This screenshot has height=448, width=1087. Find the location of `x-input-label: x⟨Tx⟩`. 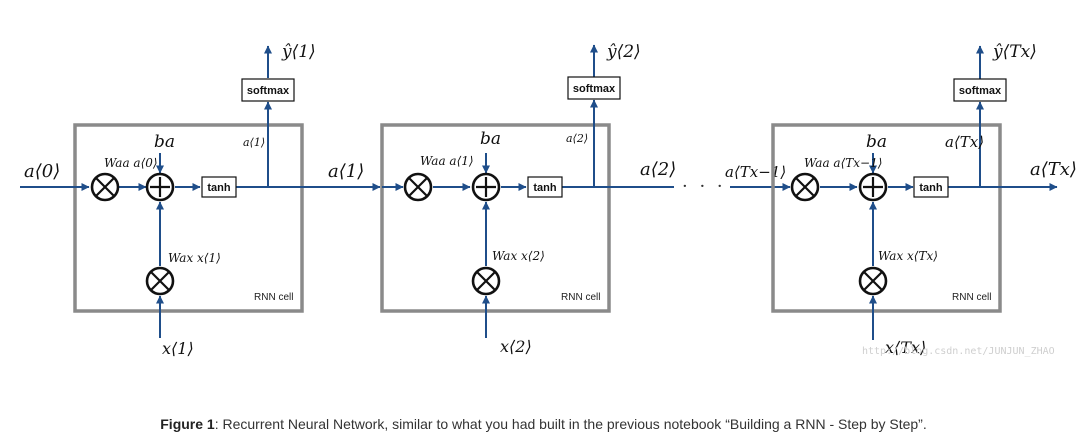

x-input-label: x⟨Tx⟩ is located at coordinates (905, 347).